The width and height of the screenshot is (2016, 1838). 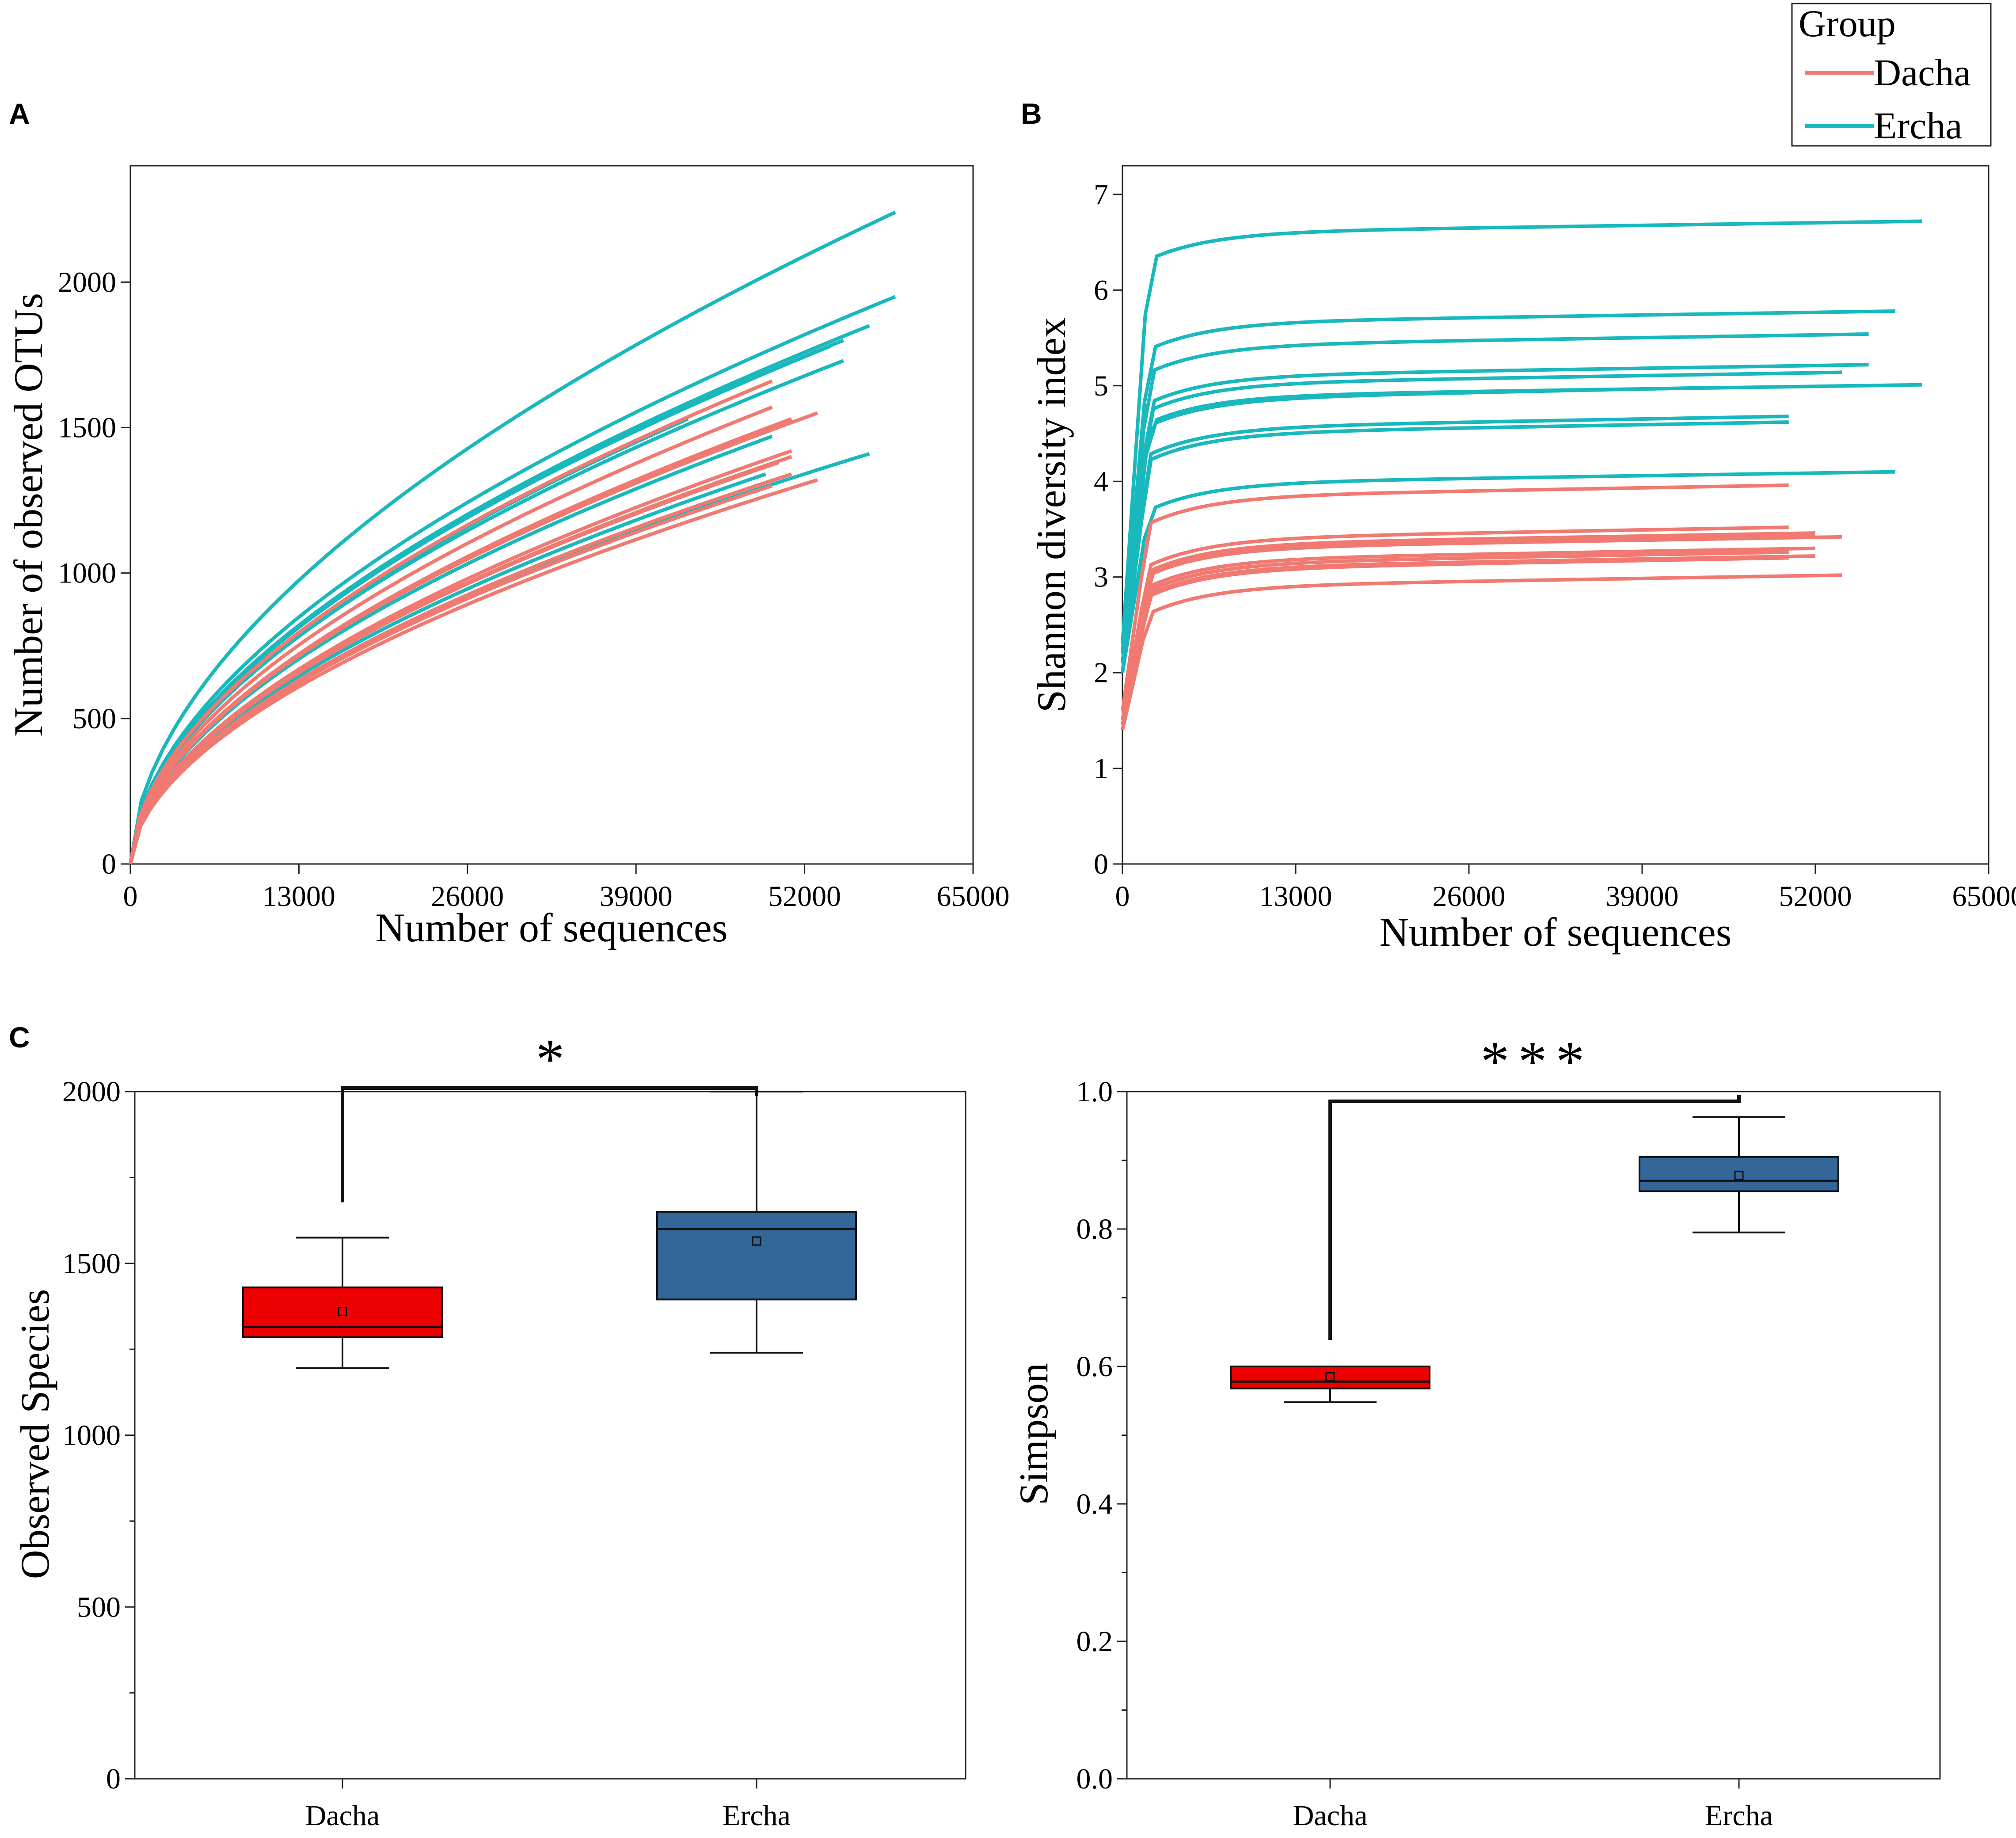 I want to click on panel-b-ytick-label: 4, so click(x=1101, y=481).